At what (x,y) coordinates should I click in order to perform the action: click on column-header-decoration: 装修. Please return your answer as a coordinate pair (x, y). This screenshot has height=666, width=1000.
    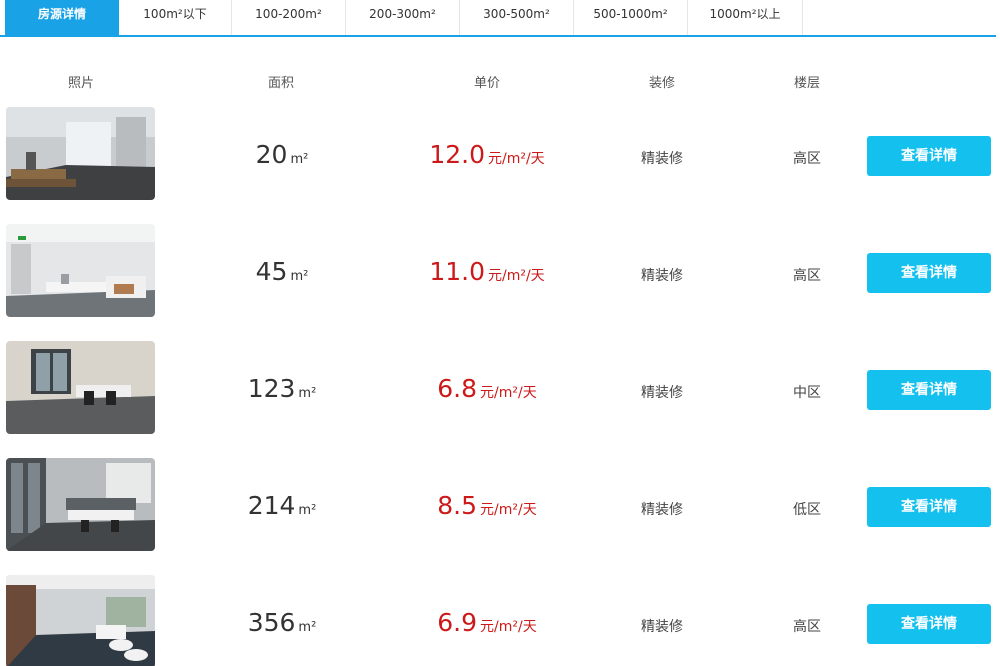
    Looking at the image, I should click on (662, 83).